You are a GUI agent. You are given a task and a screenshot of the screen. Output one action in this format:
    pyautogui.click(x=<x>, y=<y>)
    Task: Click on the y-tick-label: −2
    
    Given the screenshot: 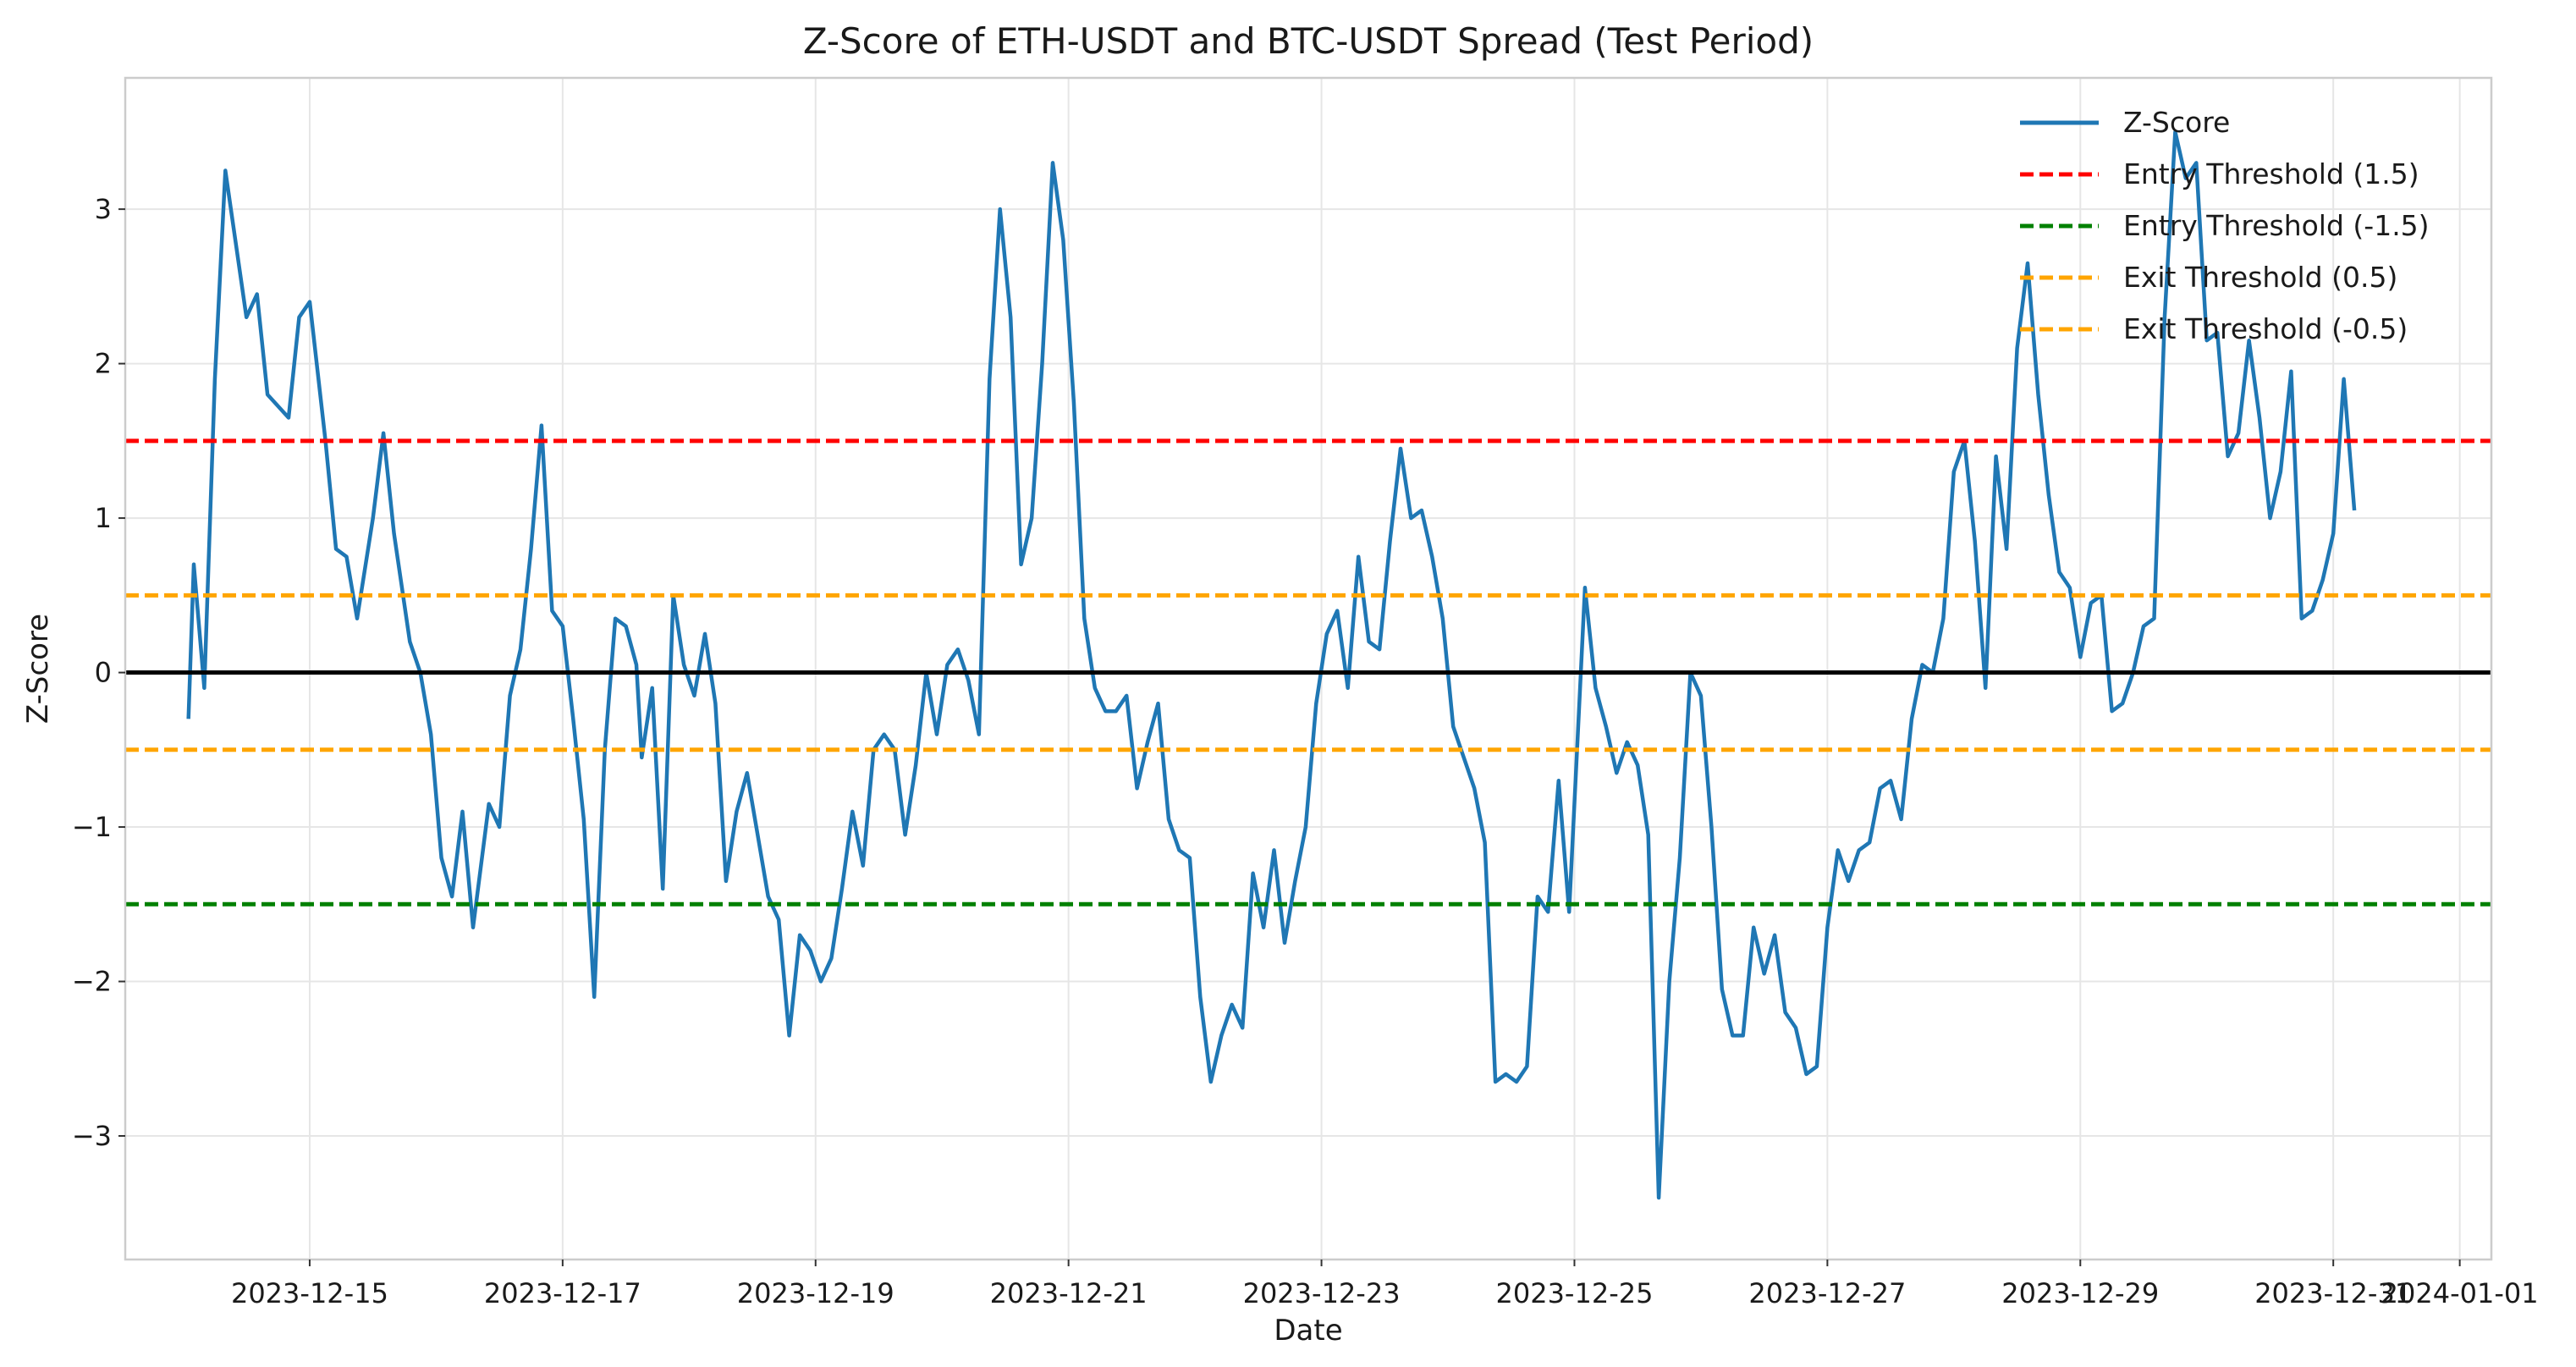 What is the action you would take?
    pyautogui.click(x=92, y=982)
    